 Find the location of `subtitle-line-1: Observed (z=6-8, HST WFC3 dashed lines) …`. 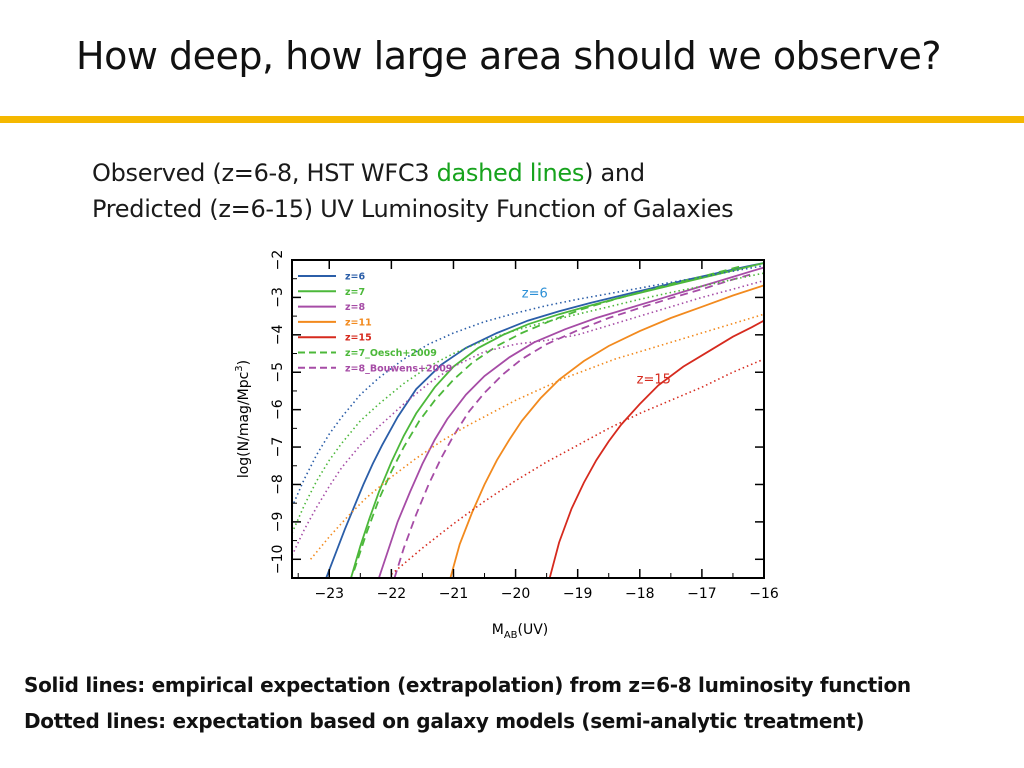

subtitle-line-1: Observed (z=6-8, HST WFC3 dashed lines) … is located at coordinates (412, 173).